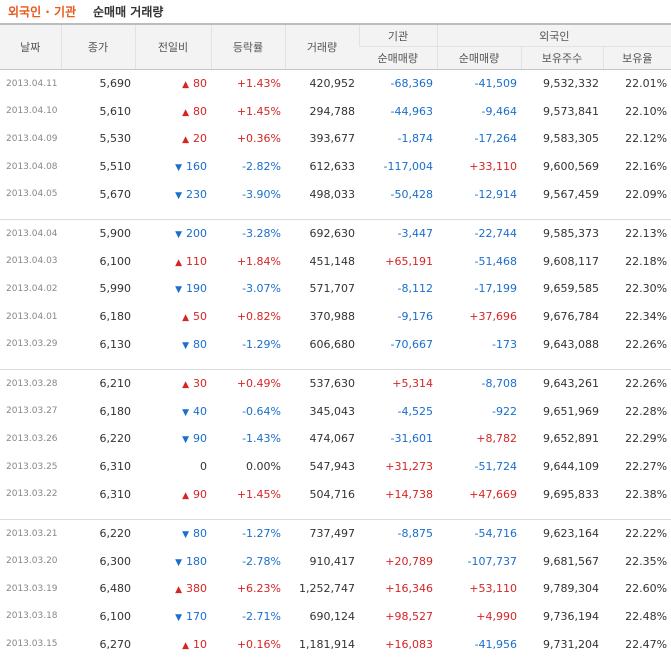  Describe the element at coordinates (261, 194) in the screenshot. I see `cell-rate: -3.90%` at that location.